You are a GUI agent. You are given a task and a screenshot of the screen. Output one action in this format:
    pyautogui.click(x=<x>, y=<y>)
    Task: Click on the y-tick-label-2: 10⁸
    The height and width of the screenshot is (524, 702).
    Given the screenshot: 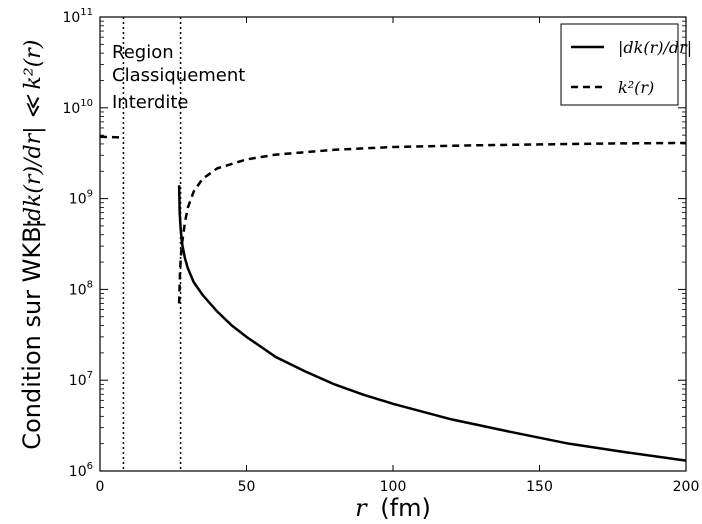 What is the action you would take?
    pyautogui.click(x=81, y=288)
    